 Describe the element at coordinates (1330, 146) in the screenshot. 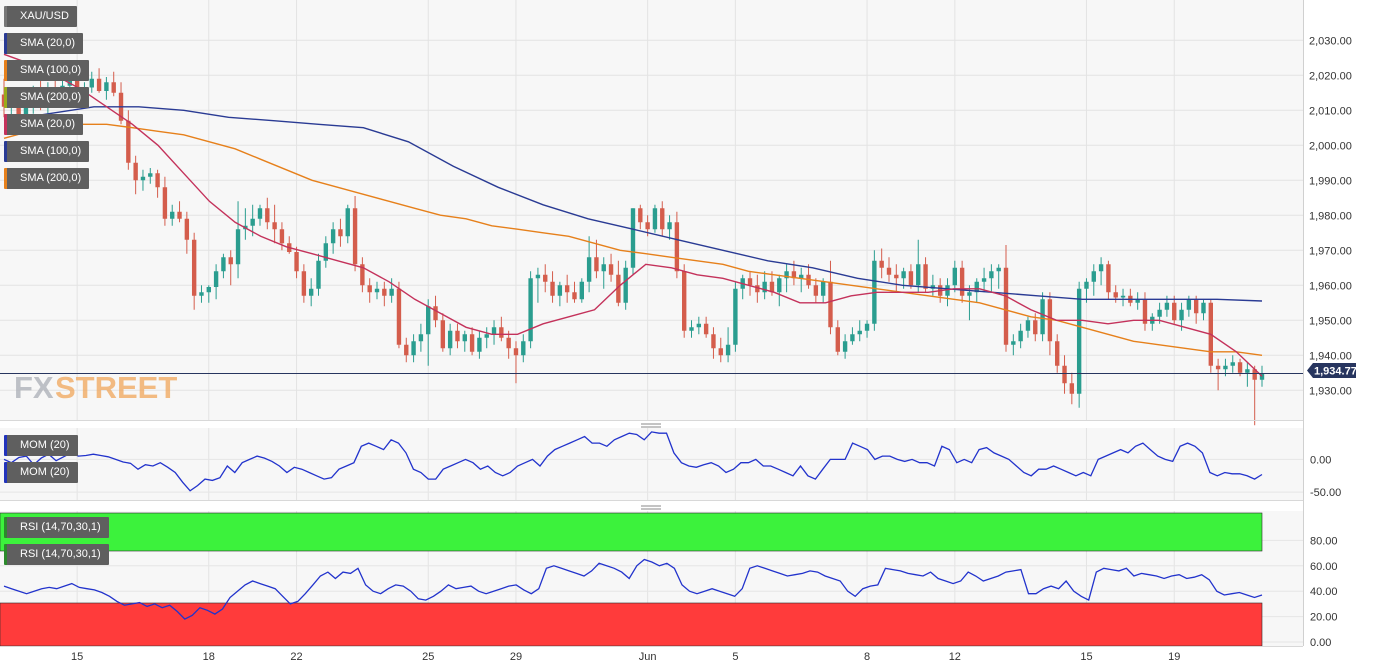

I see `price-tick-label: 2,000.00` at that location.